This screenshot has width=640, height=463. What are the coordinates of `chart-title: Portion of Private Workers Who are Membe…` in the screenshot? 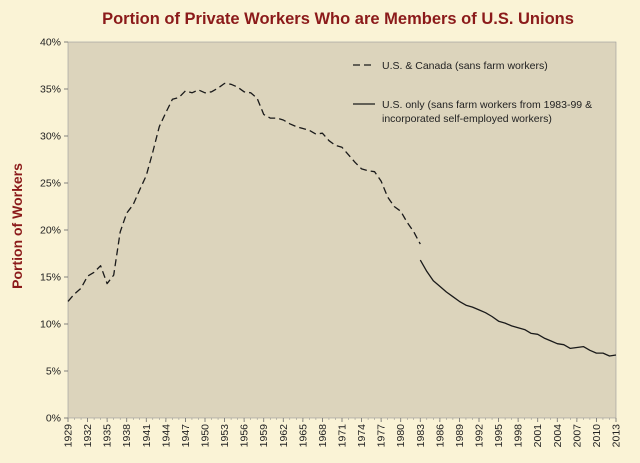 It's located at (338, 19).